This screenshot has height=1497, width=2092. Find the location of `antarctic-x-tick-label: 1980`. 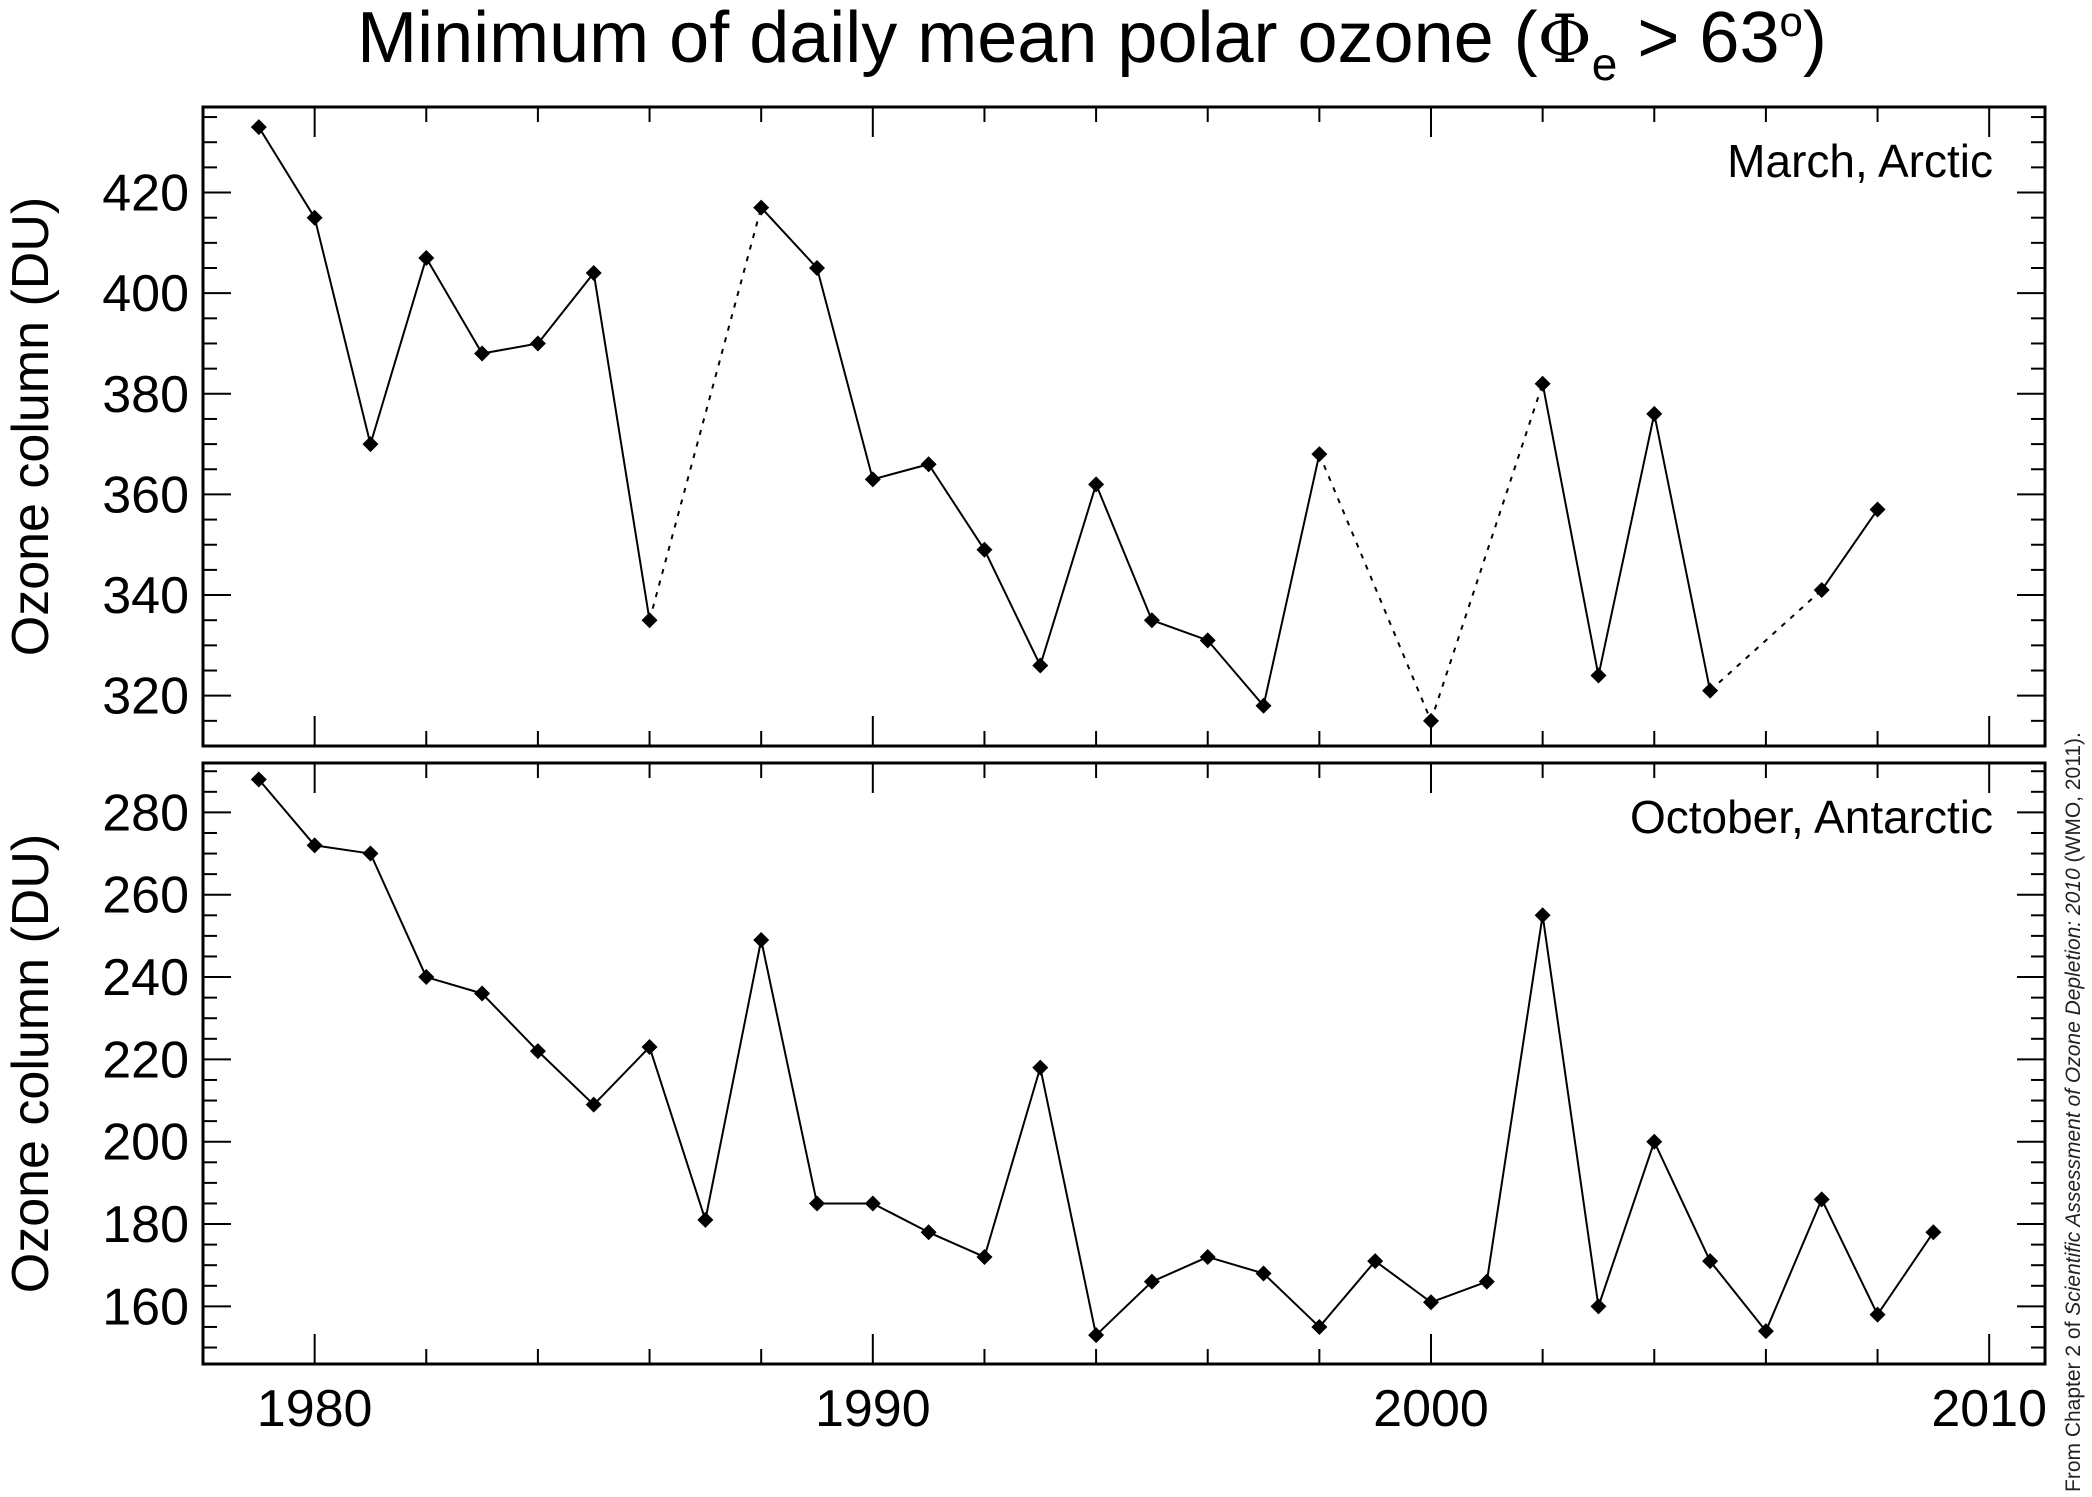

antarctic-x-tick-label: 1980 is located at coordinates (315, 1409).